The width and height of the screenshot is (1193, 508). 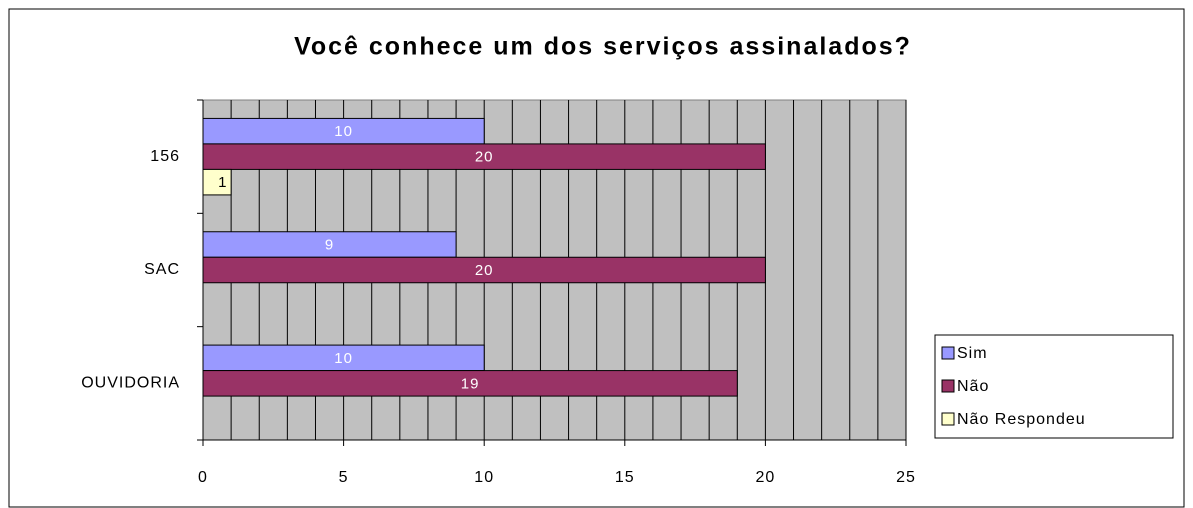 I want to click on y-tick-label: 156, so click(x=165, y=156).